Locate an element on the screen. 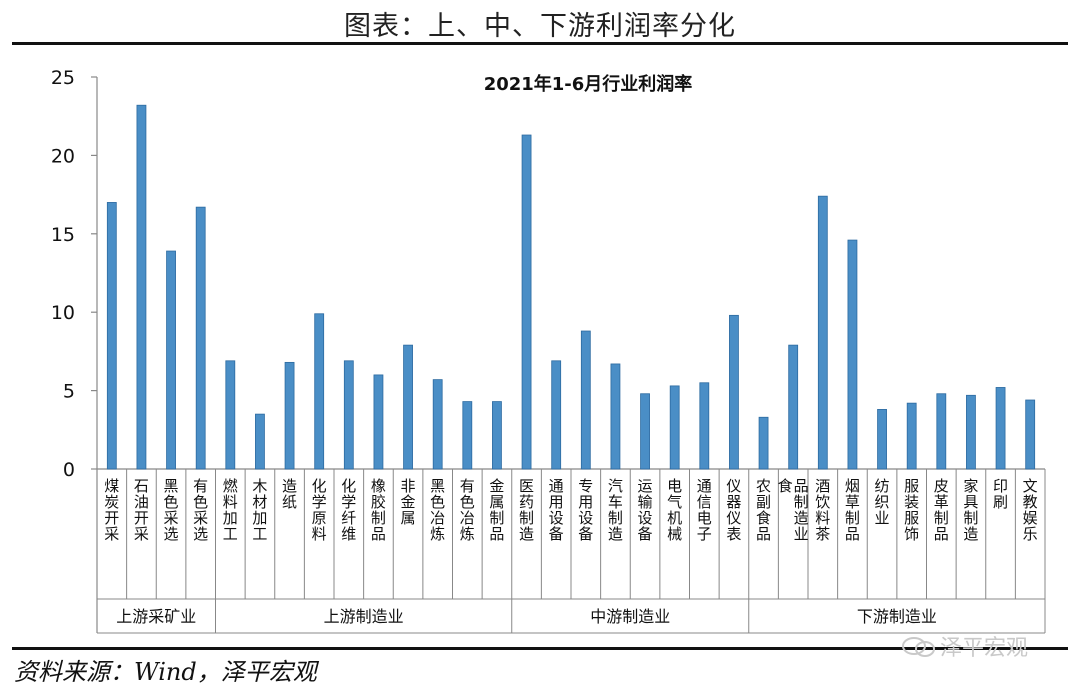 Image resolution: width=1080 pixels, height=692 pixels. category-label: 仪器仪表 is located at coordinates (733, 510).